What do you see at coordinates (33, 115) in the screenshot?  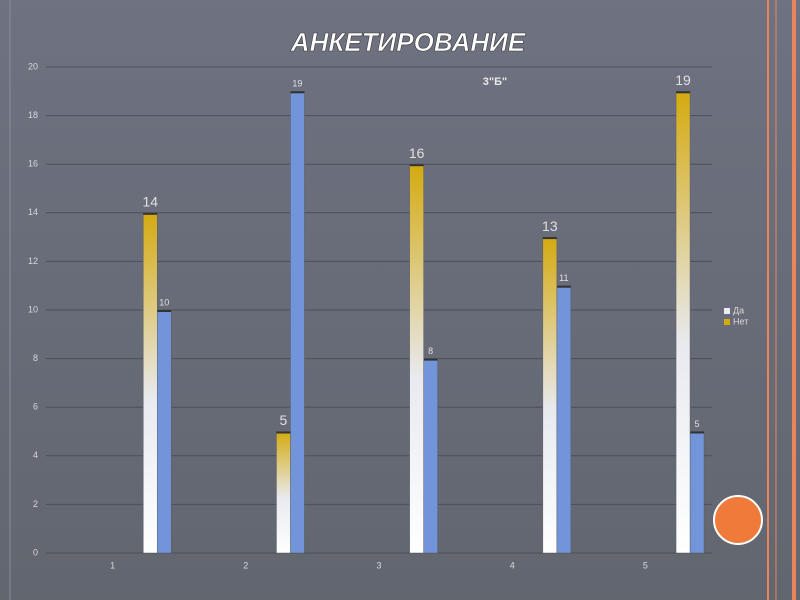 I see `y-tick-label: 18` at bounding box center [33, 115].